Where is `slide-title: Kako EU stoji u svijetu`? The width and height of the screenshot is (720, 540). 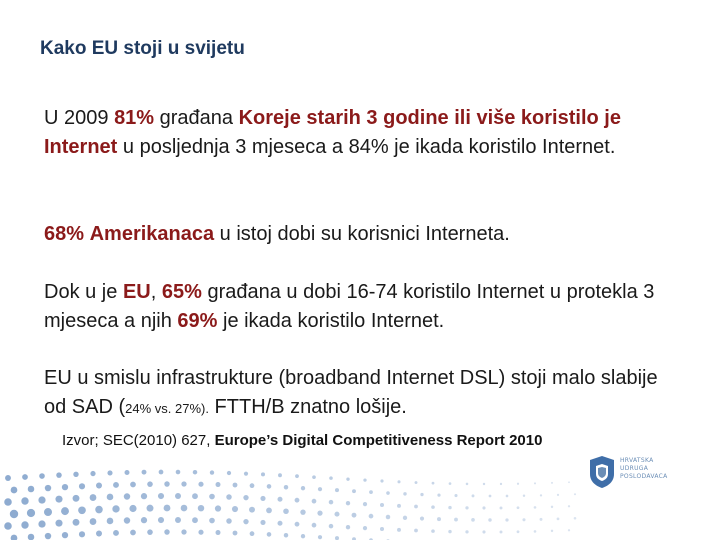 slide-title: Kako EU stoji u svijetu is located at coordinates (142, 48).